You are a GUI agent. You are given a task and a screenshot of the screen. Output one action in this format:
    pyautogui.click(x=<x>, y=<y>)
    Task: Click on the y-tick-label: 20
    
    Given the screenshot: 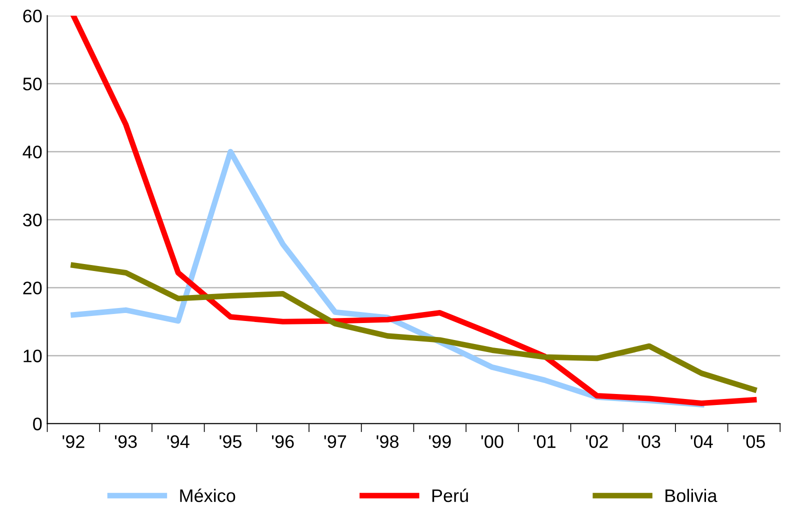 What is the action you would take?
    pyautogui.click(x=32, y=288)
    